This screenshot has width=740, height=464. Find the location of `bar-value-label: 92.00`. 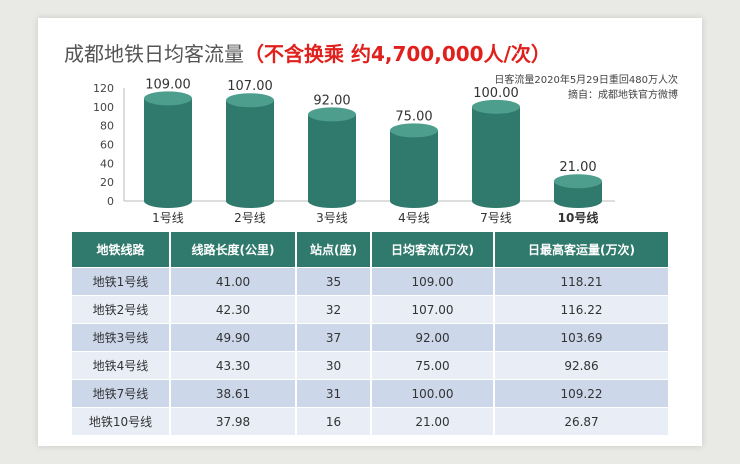

bar-value-label: 92.00 is located at coordinates (331, 100).